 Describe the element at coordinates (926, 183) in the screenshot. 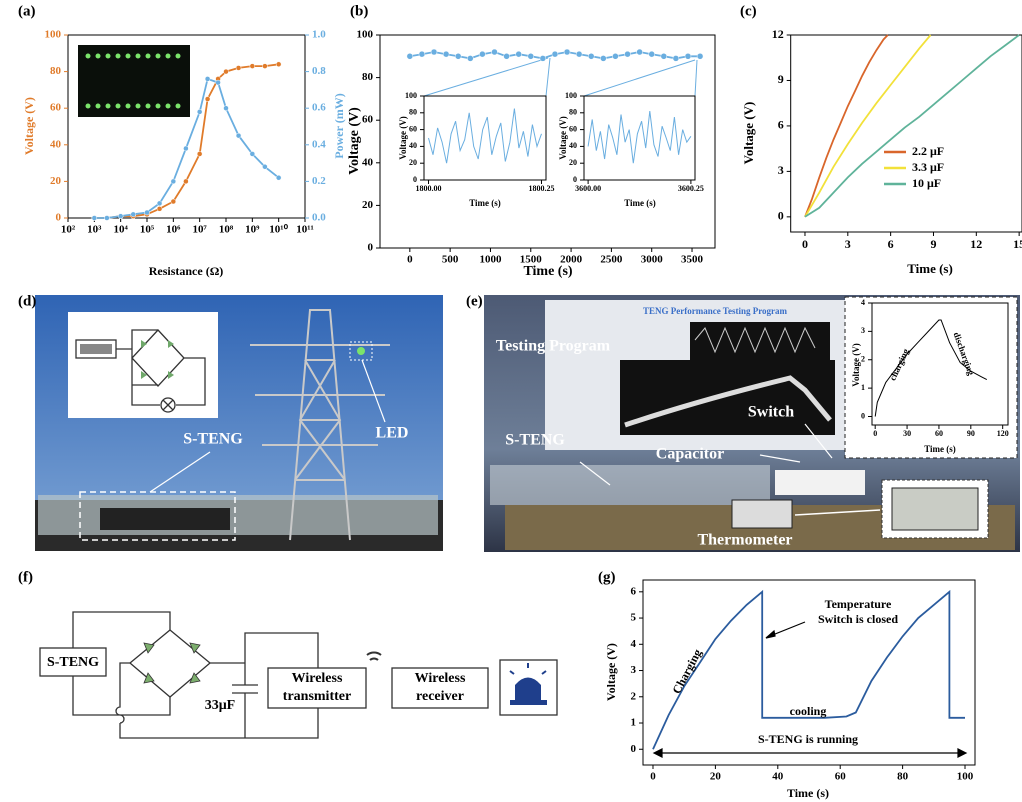

I see `legend-label: 10 μF` at that location.